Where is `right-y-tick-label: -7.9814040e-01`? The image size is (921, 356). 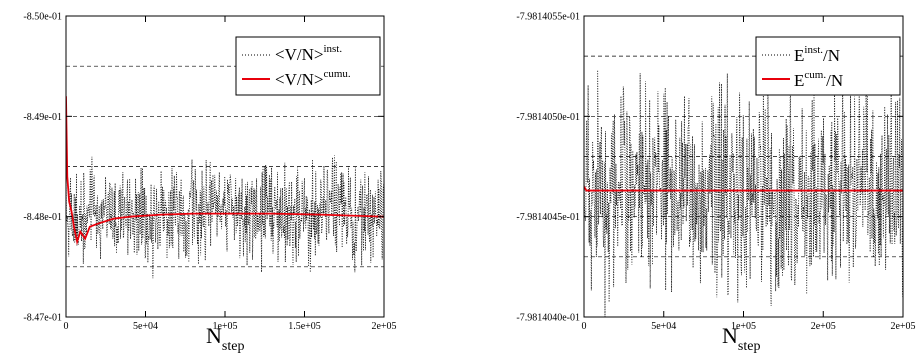
right-y-tick-label: -7.9814040e-01 is located at coordinates (548, 318).